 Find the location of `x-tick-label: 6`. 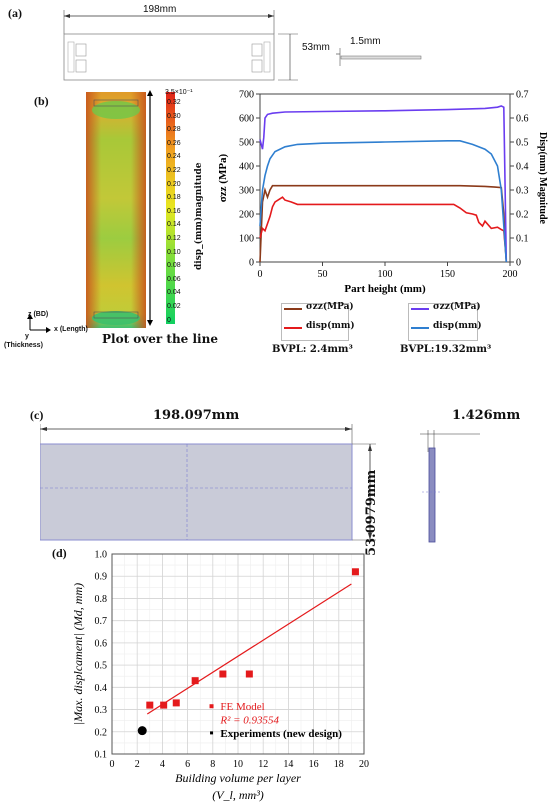

x-tick-label: 6 is located at coordinates (187, 764).